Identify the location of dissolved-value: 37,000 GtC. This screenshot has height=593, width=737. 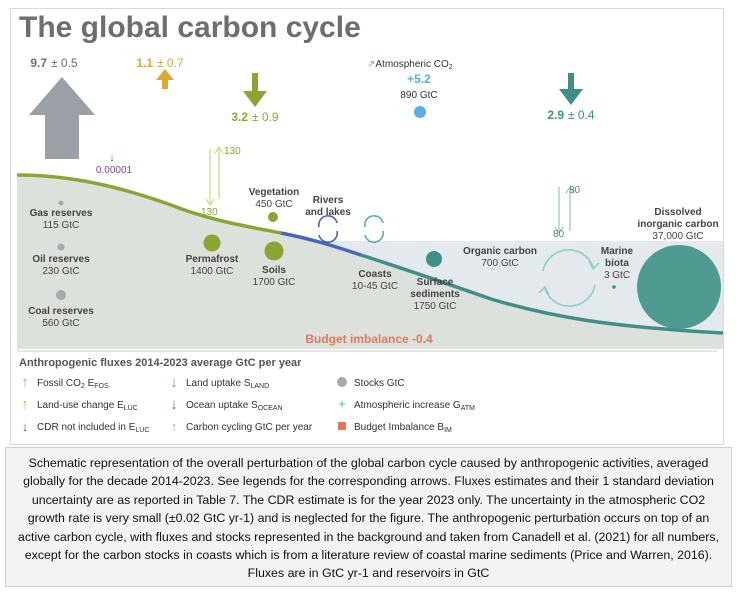
(677, 236).